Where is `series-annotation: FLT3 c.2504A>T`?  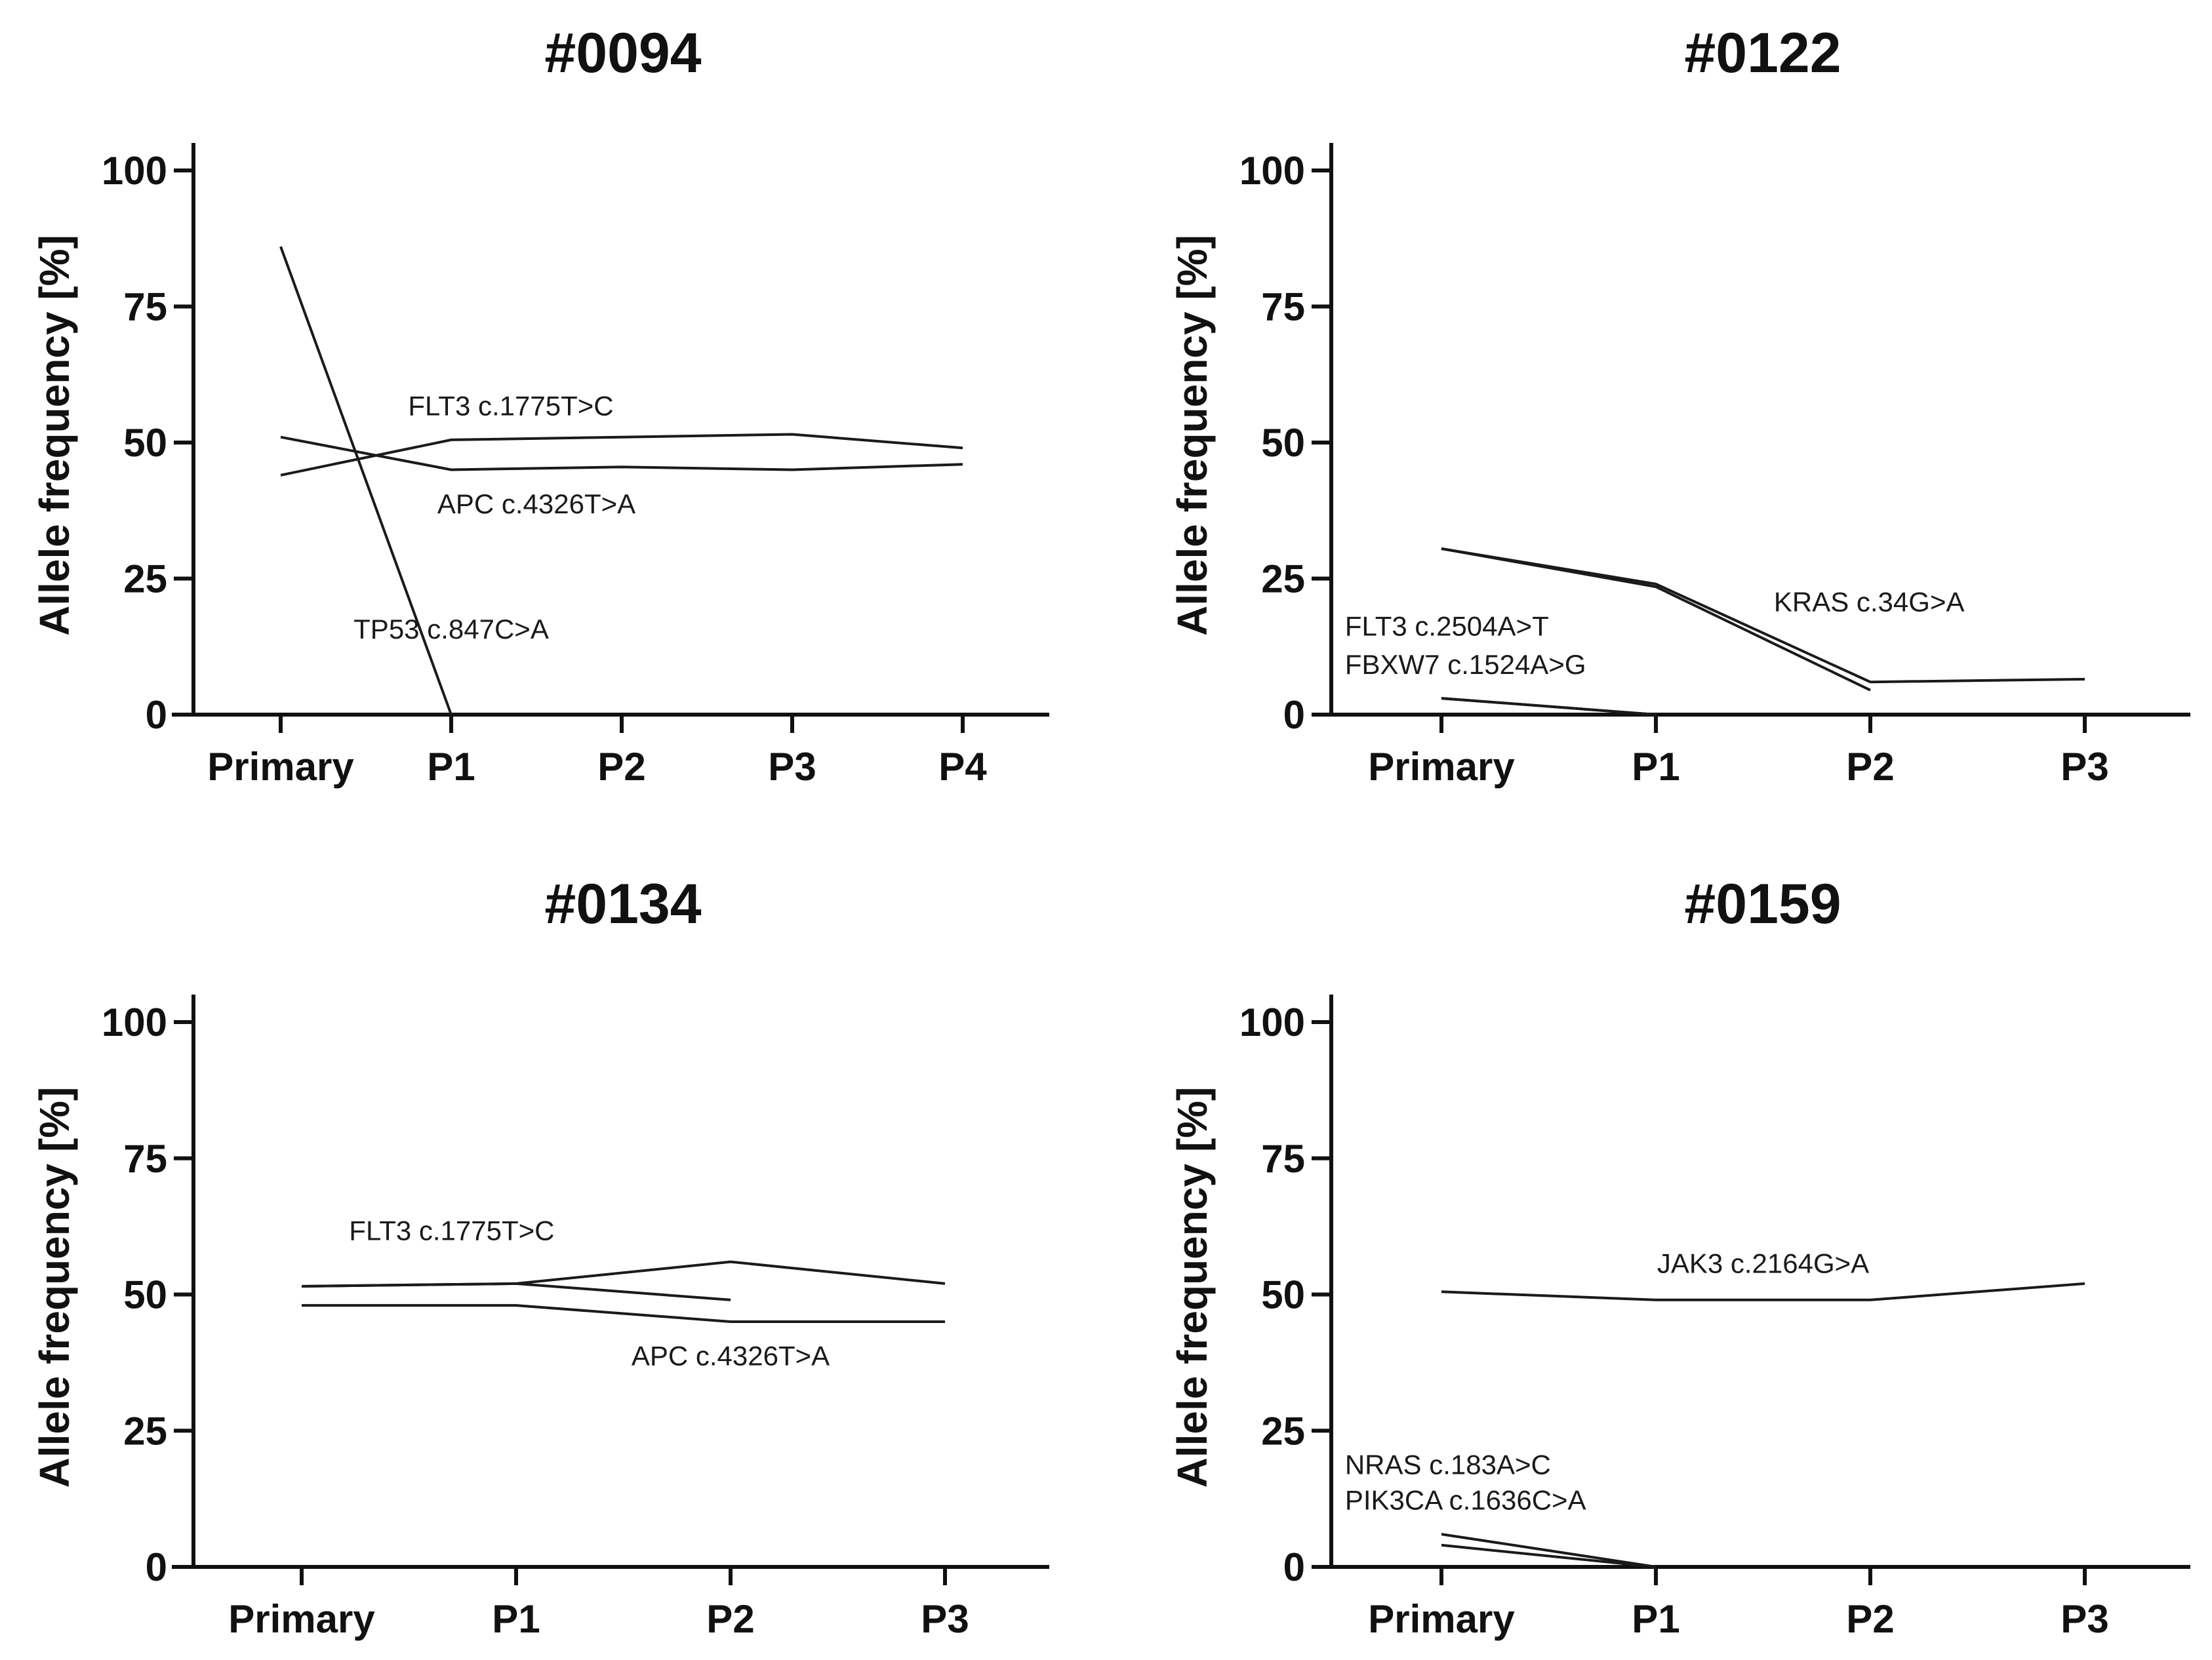
series-annotation: FLT3 c.2504A>T is located at coordinates (1447, 626).